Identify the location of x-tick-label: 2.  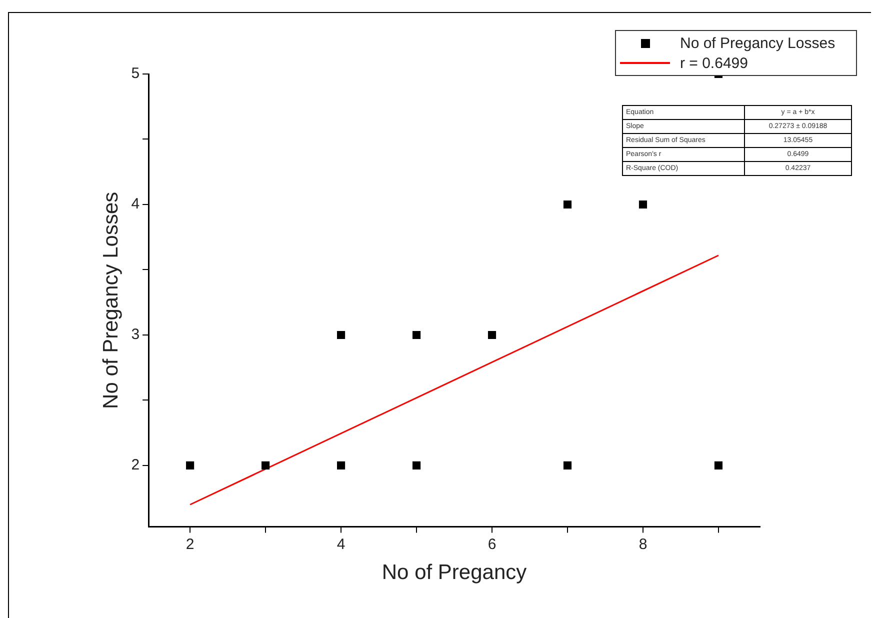
(190, 544).